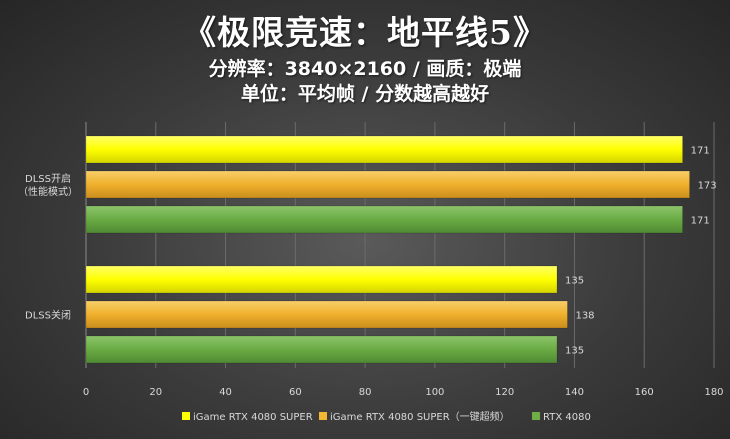 The image size is (730, 439). What do you see at coordinates (253, 417) in the screenshot?
I see `legend-label: iGame RTX 4080 SUPER` at bounding box center [253, 417].